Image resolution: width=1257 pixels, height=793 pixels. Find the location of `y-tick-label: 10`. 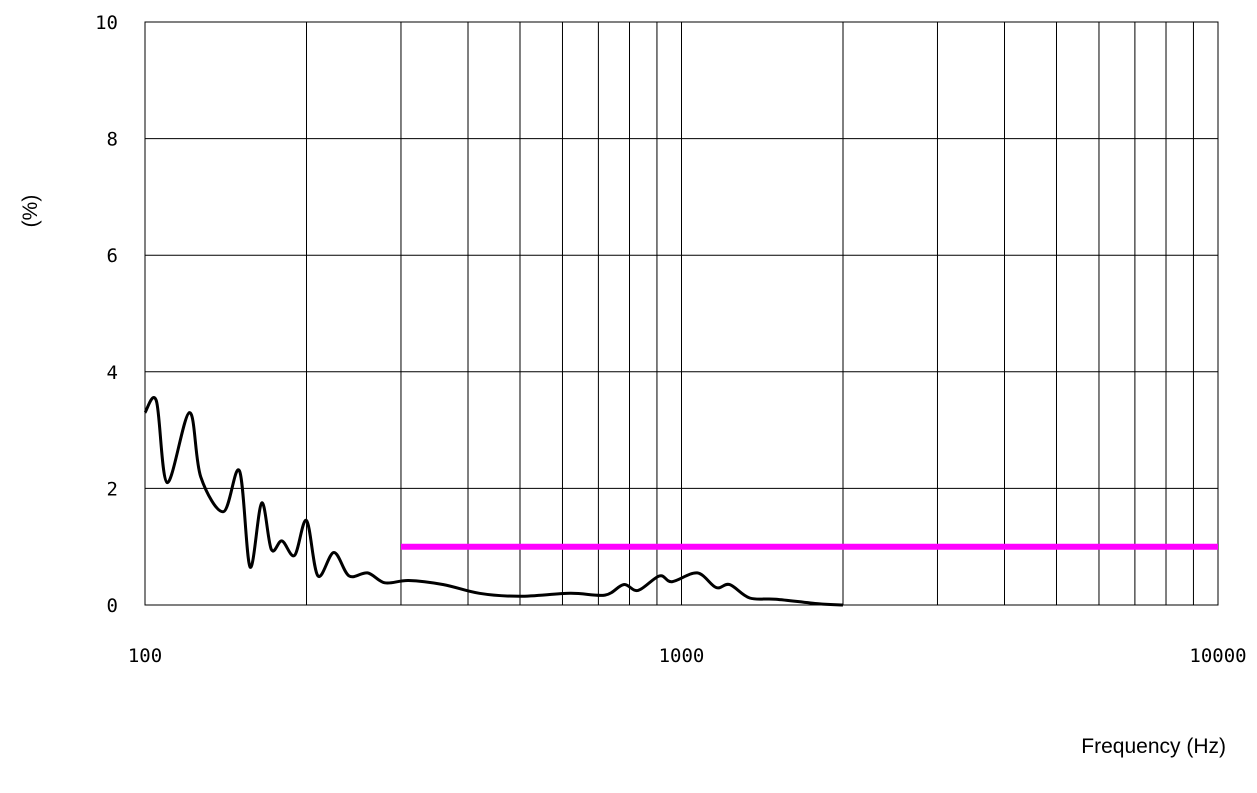

y-tick-label: 10 is located at coordinates (106, 23).